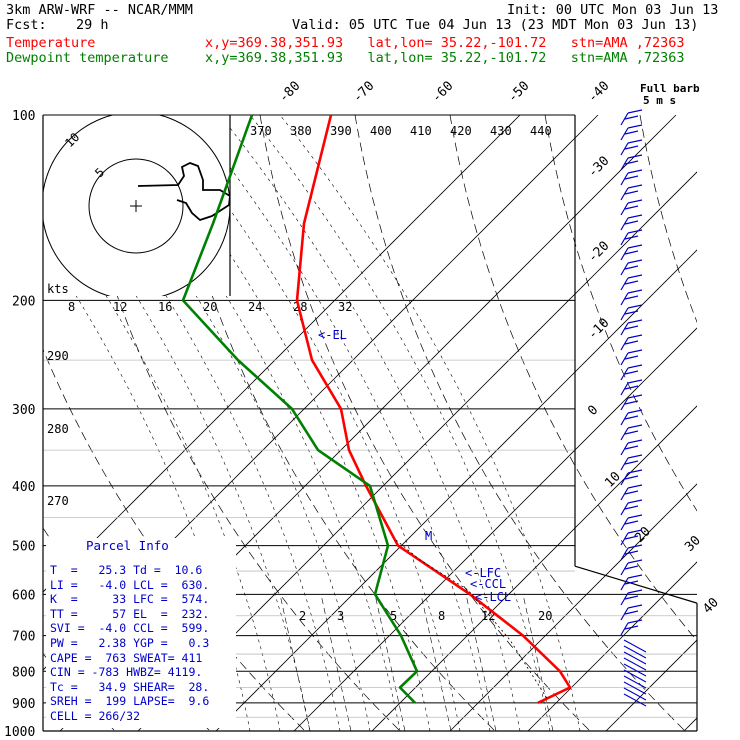  I want to click on dry-adiabat-label: 270, so click(58, 501).